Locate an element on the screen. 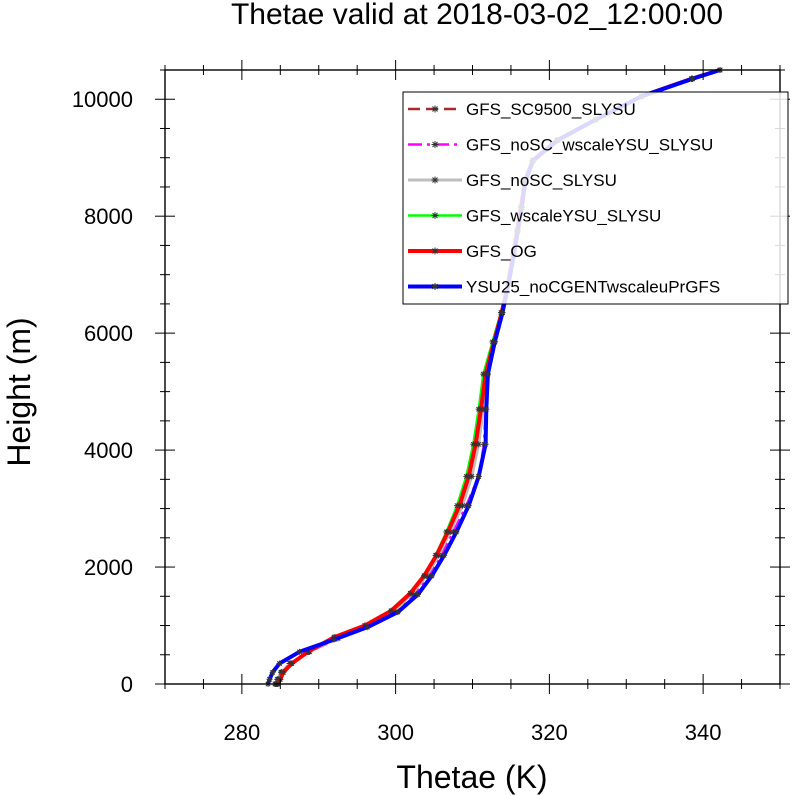  x-tick-label: 280 is located at coordinates (242, 732).